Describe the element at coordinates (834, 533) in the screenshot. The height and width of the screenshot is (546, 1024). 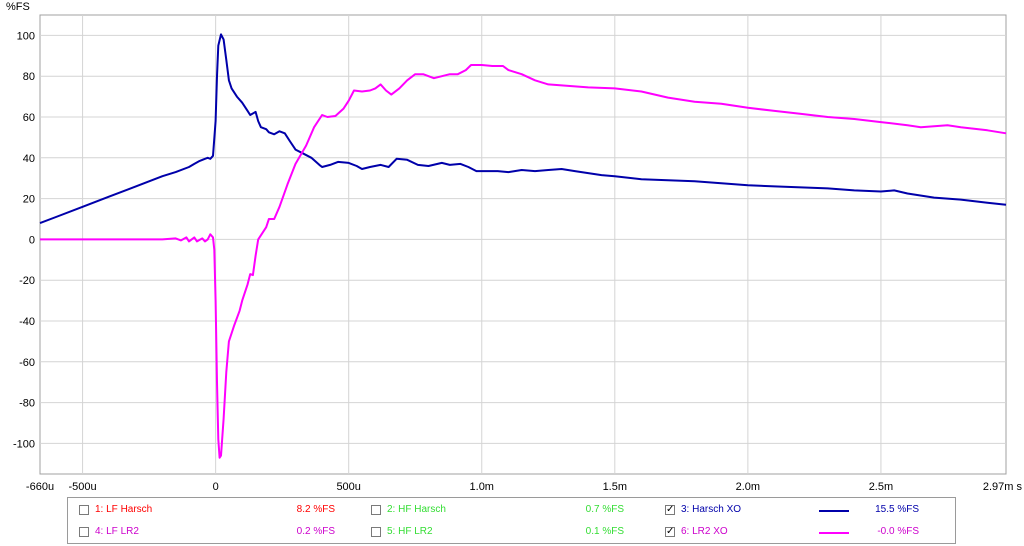
I see `legend-swatch-lr2-xo` at that location.